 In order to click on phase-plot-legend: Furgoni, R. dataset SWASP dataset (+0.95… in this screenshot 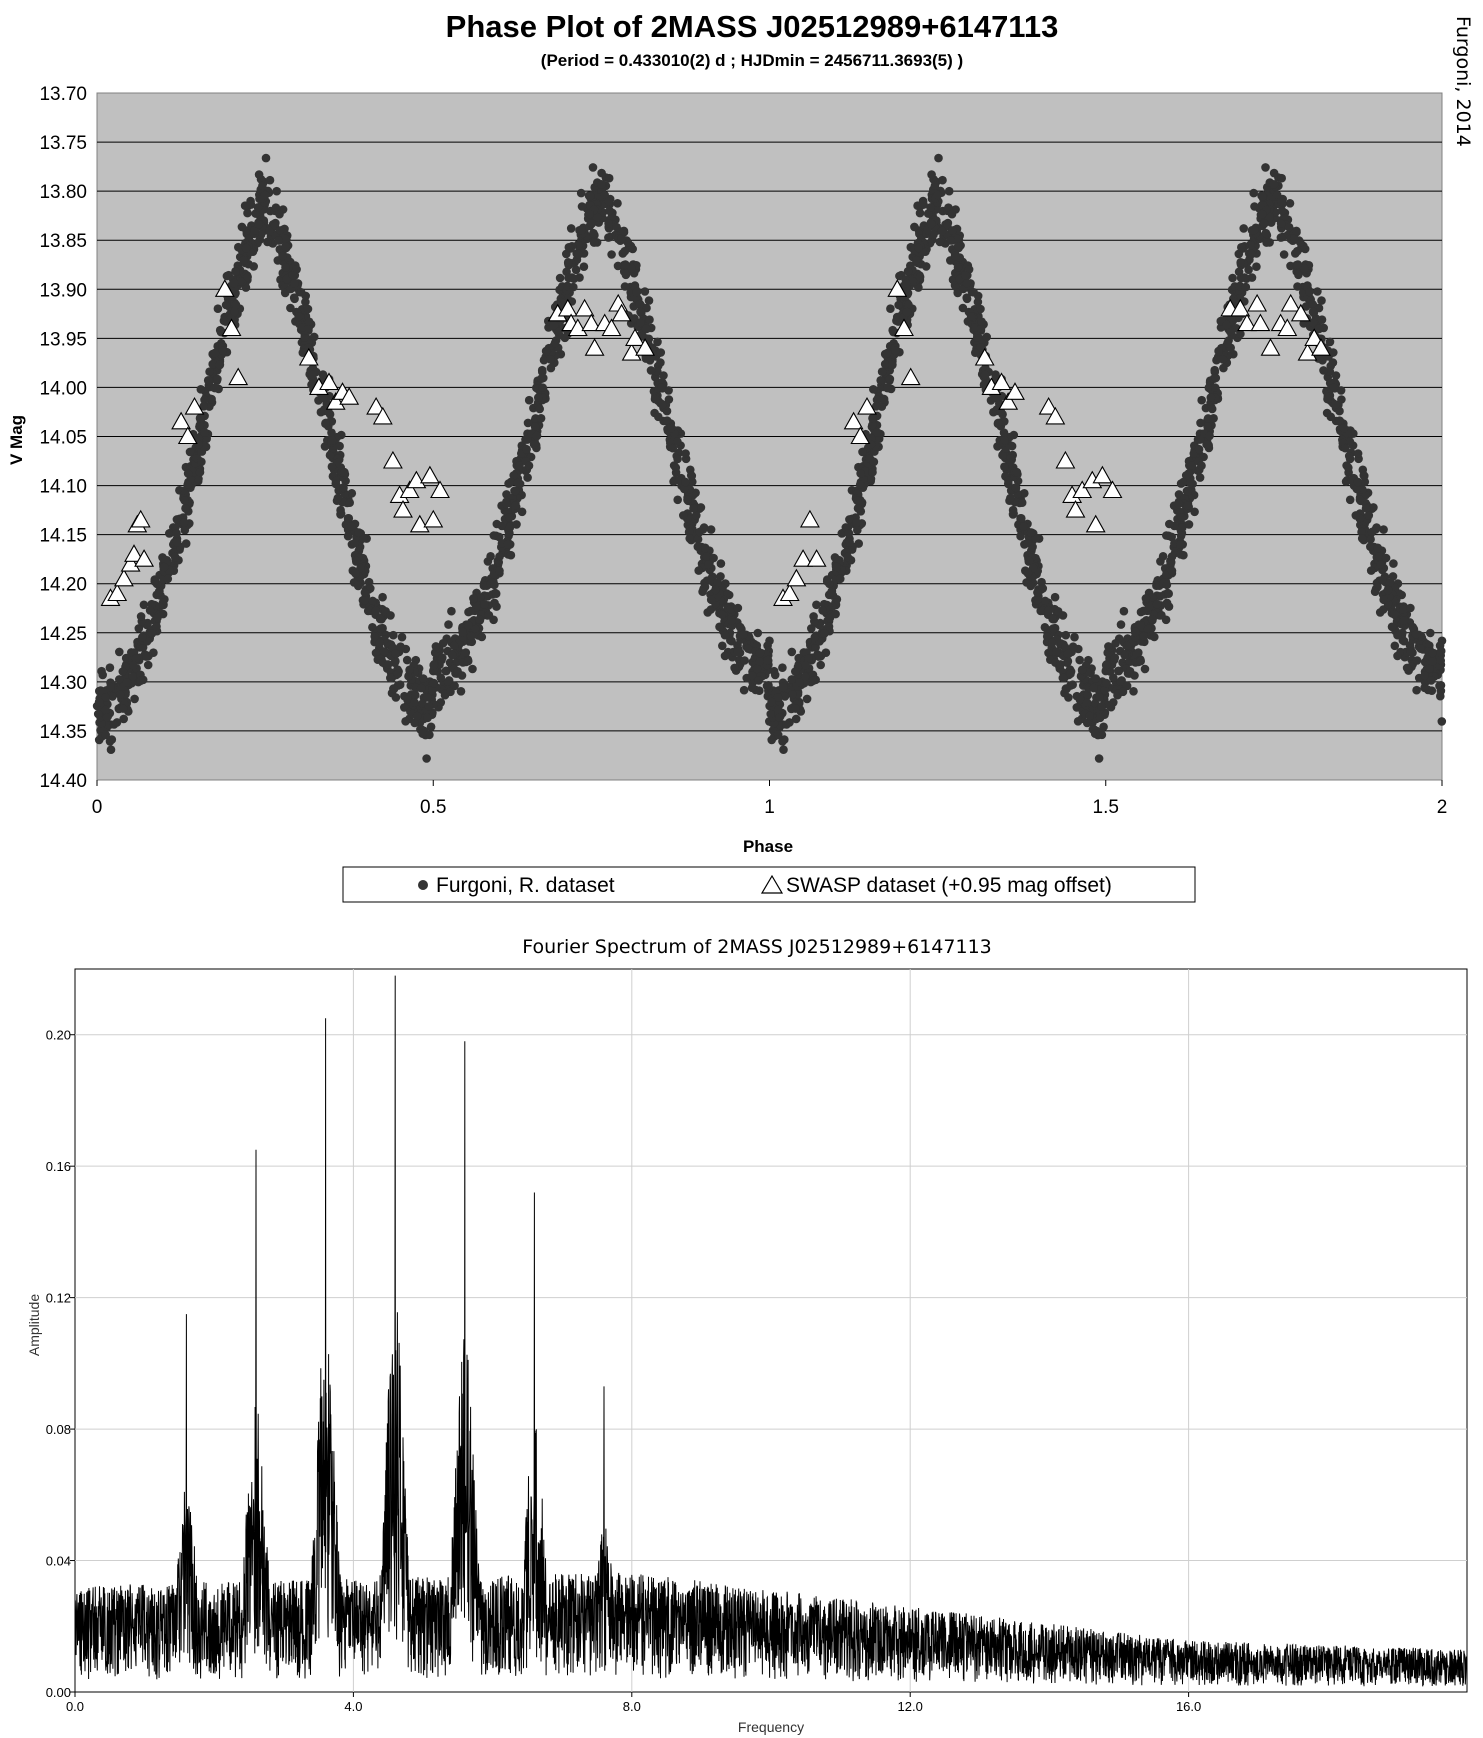, I will do `click(769, 884)`.